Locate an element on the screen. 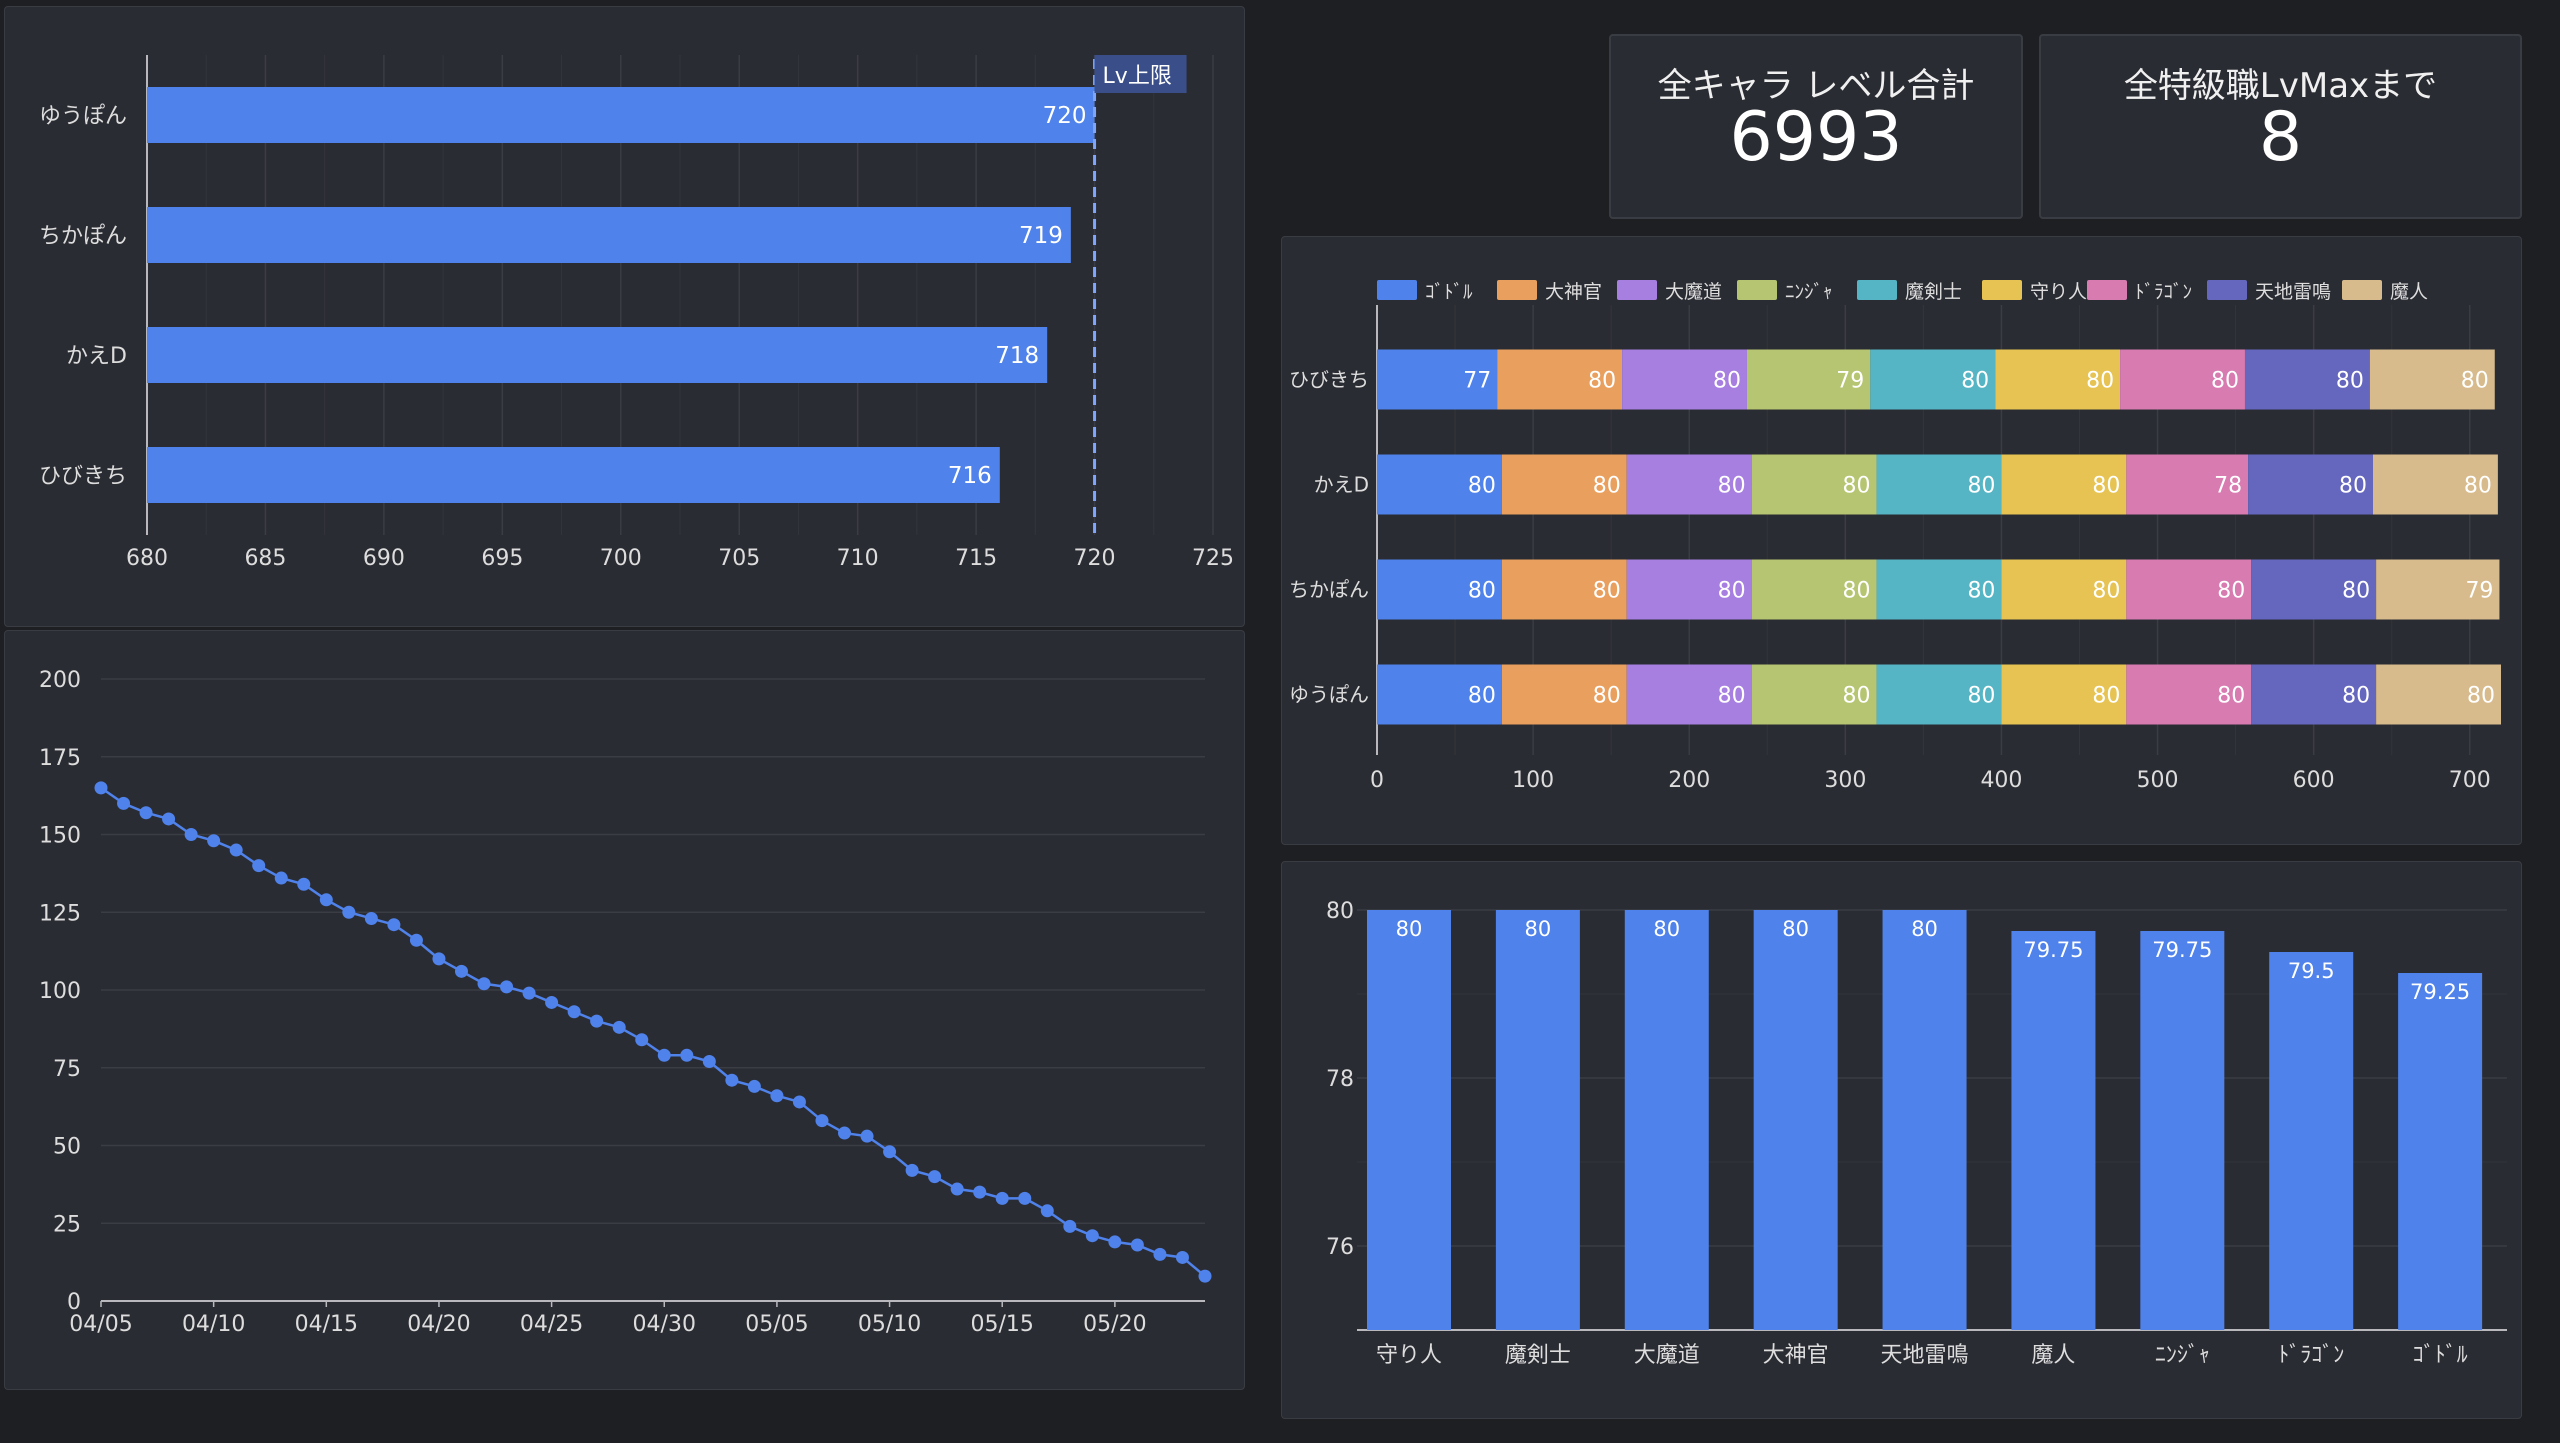 The width and height of the screenshot is (2560, 1443). x-tick-label: 200 is located at coordinates (1689, 780).